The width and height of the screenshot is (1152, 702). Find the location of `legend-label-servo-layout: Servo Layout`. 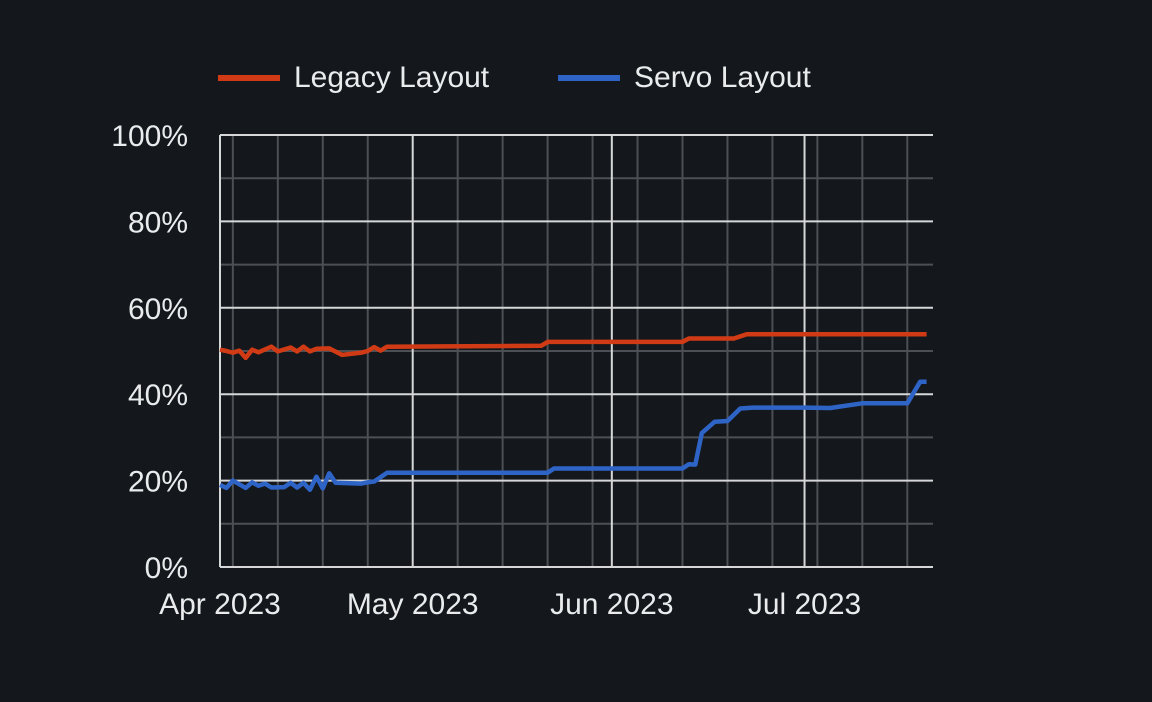

legend-label-servo-layout: Servo Layout is located at coordinates (722, 77).